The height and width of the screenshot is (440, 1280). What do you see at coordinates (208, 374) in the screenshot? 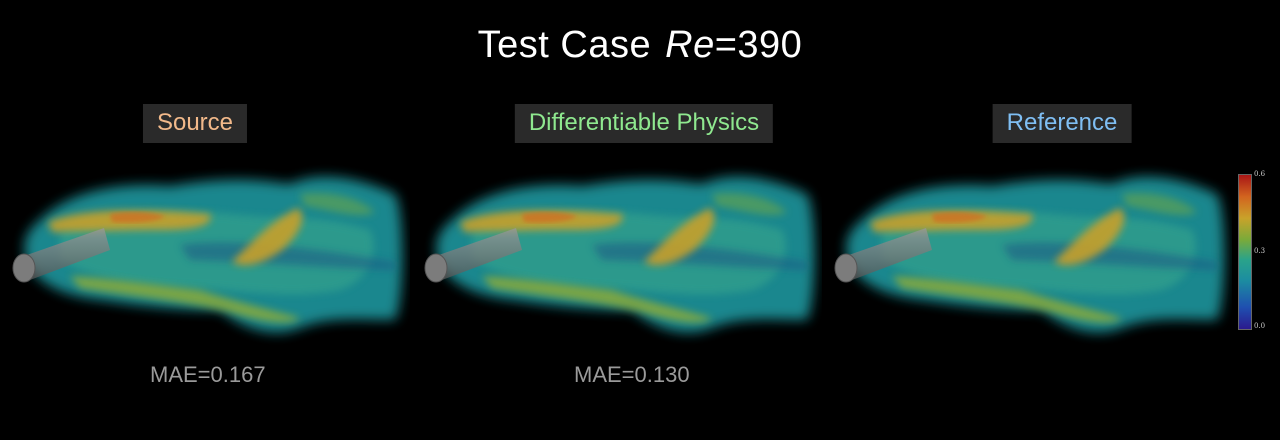
I see `mae-source: MAE=0.167` at bounding box center [208, 374].